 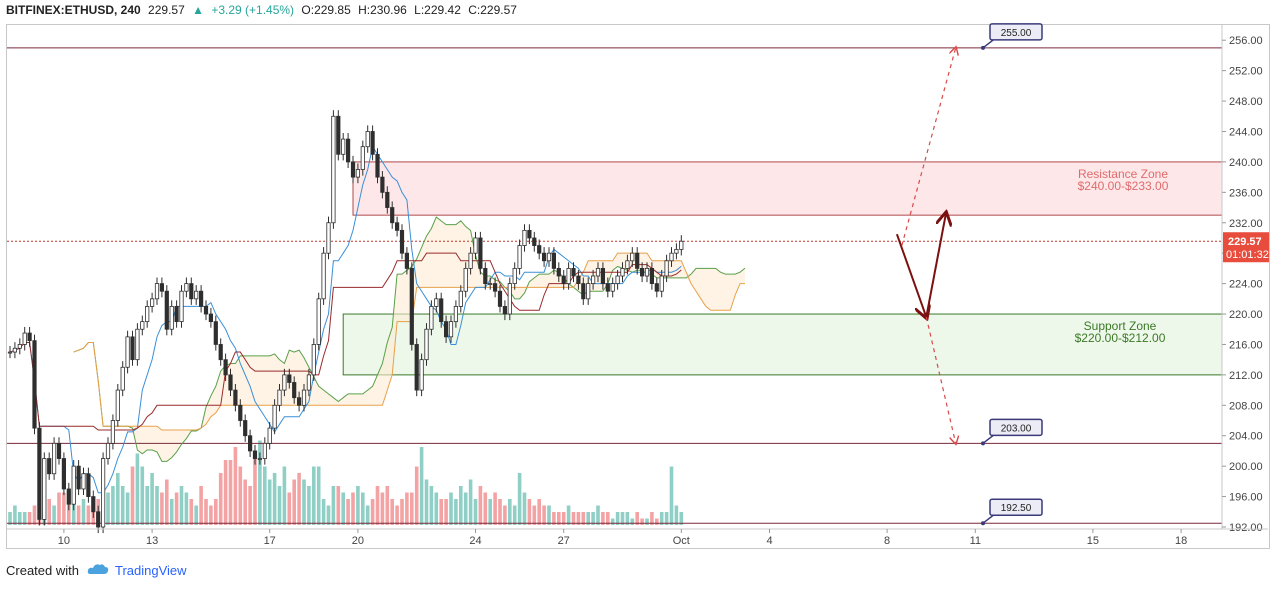 What do you see at coordinates (1246, 345) in the screenshot?
I see `y-tick-label: 216.00` at bounding box center [1246, 345].